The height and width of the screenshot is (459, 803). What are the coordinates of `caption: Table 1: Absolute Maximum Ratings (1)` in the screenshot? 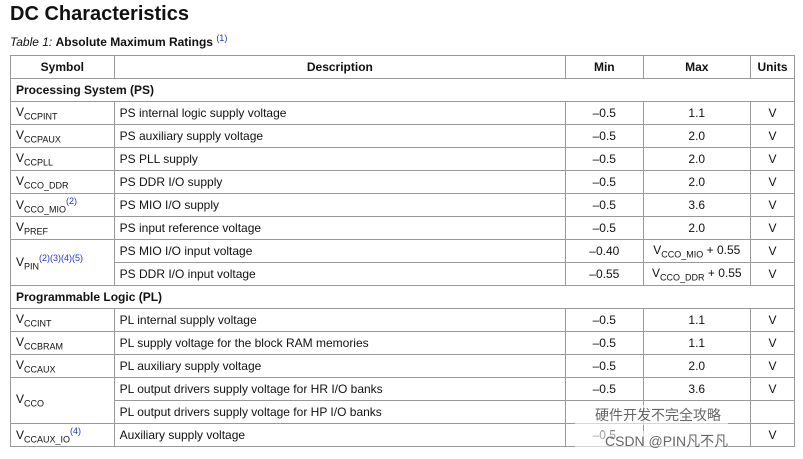 It's located at (118, 41).